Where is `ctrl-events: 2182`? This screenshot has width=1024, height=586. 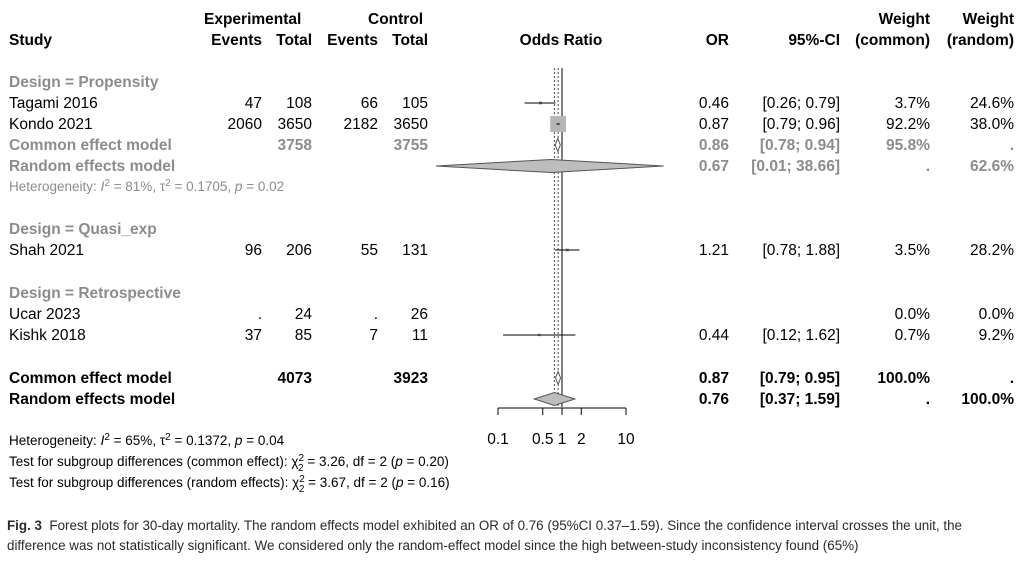 ctrl-events: 2182 is located at coordinates (361, 124).